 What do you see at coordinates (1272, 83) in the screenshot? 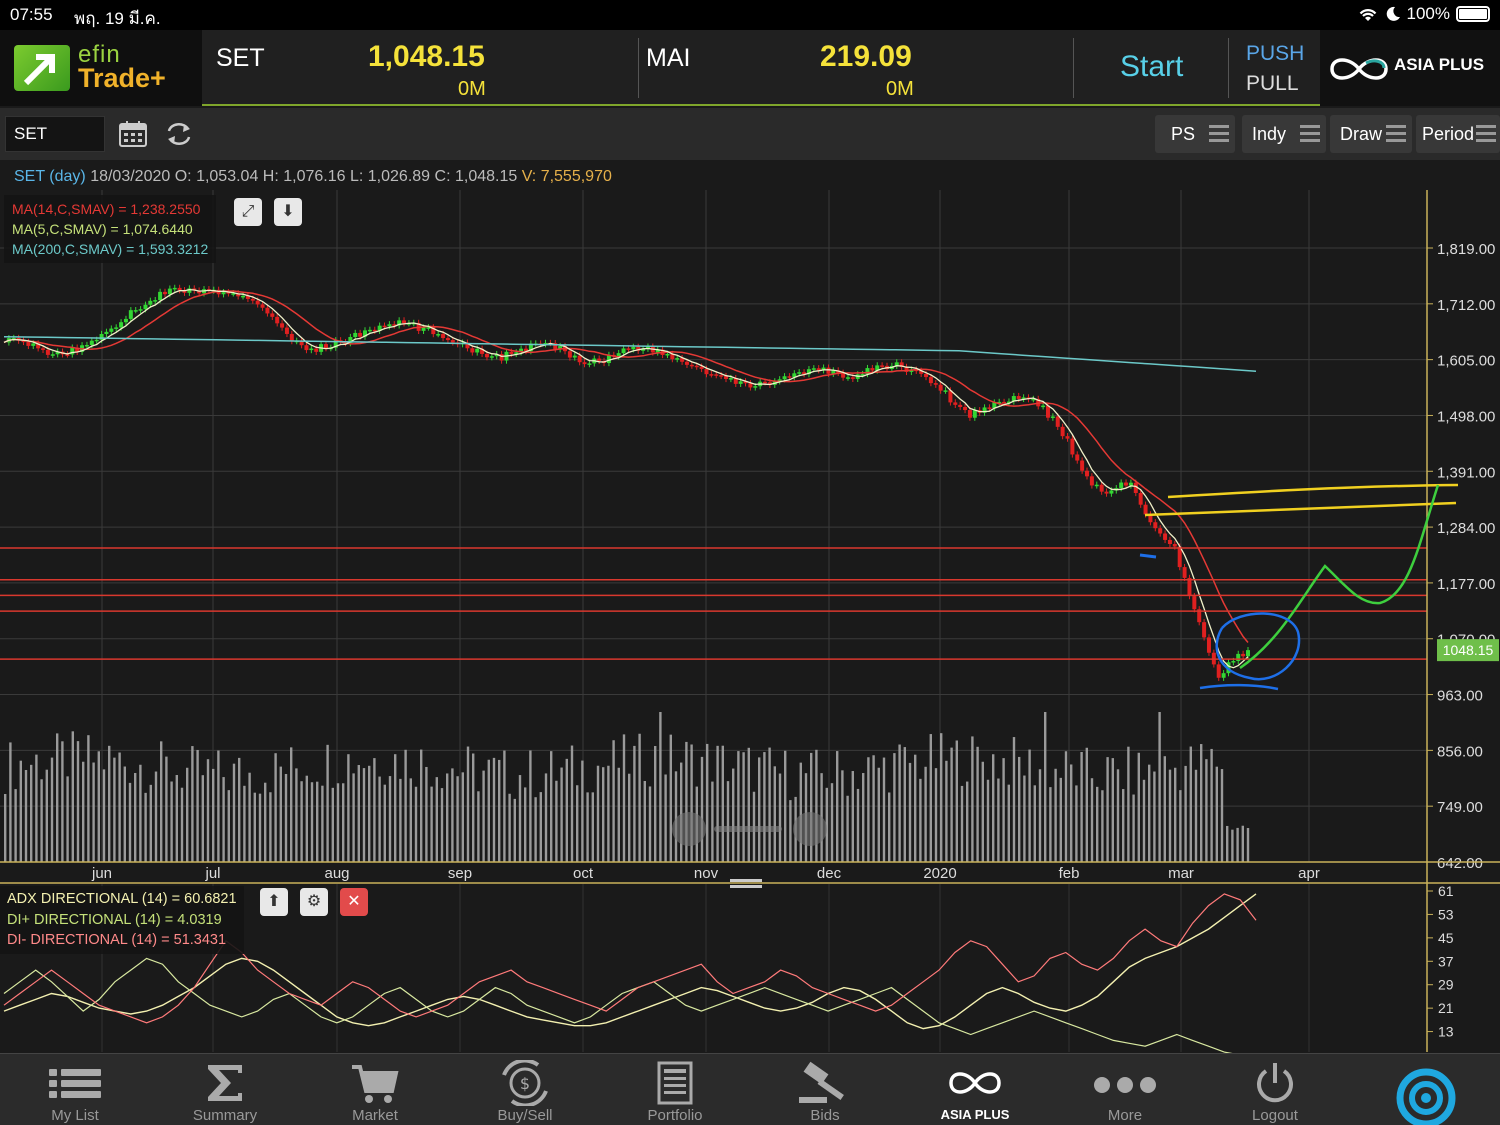
I see `pull-button: PULL` at bounding box center [1272, 83].